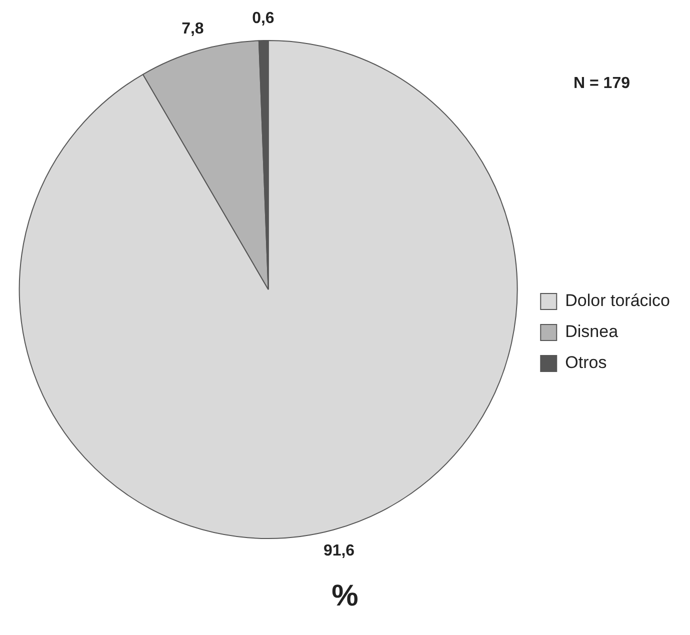 This screenshot has width=690, height=635. What do you see at coordinates (263, 18) in the screenshot?
I see `data-label: 0,6` at bounding box center [263, 18].